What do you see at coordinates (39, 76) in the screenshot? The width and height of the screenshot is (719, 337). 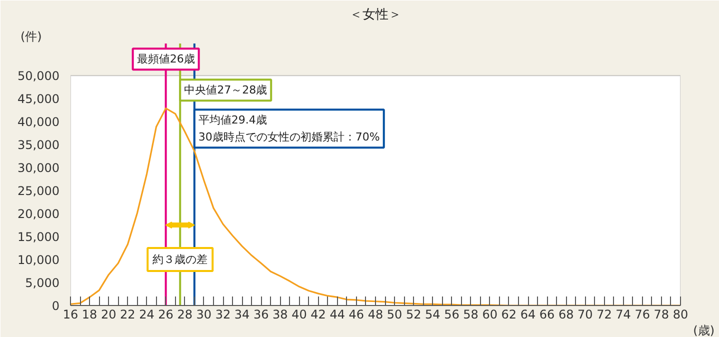 I see `y-tick-label: 50,000` at bounding box center [39, 76].